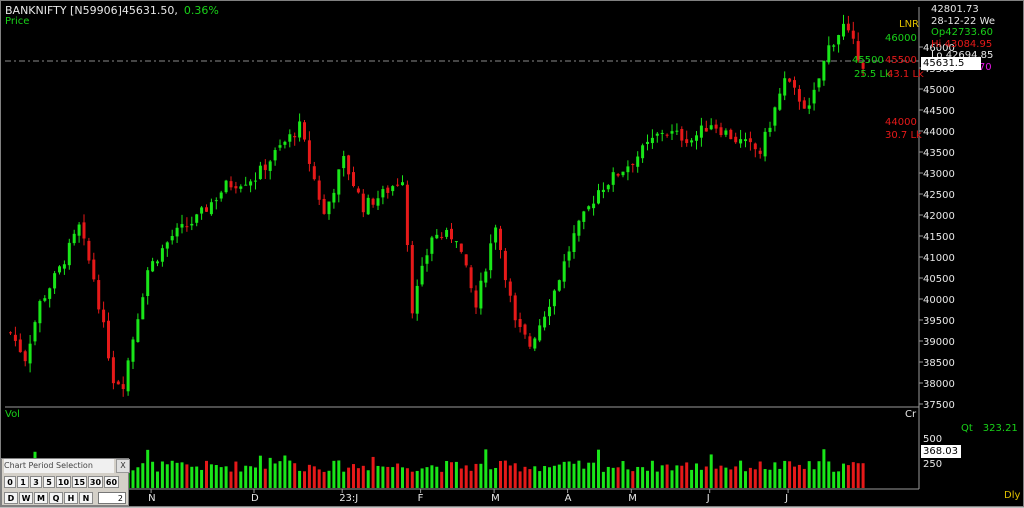  Describe the element at coordinates (11, 498) in the screenshot. I see `period-button-d: D` at that location.